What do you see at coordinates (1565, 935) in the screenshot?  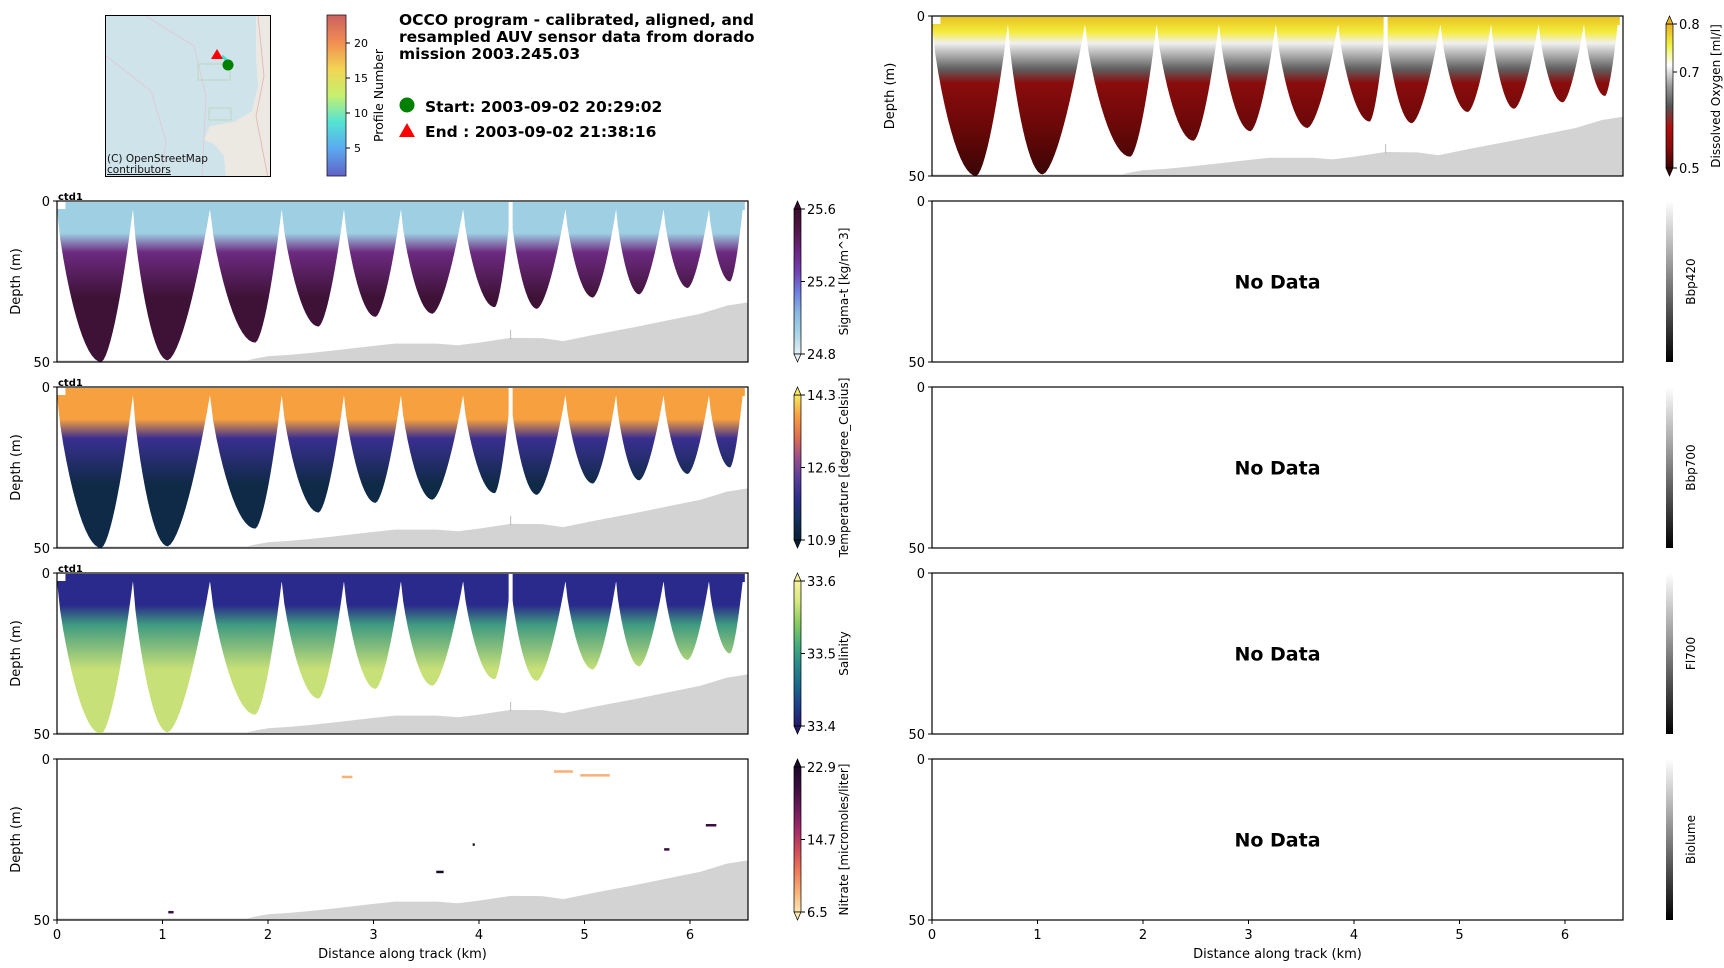 I see `x-tick-label: 6` at bounding box center [1565, 935].